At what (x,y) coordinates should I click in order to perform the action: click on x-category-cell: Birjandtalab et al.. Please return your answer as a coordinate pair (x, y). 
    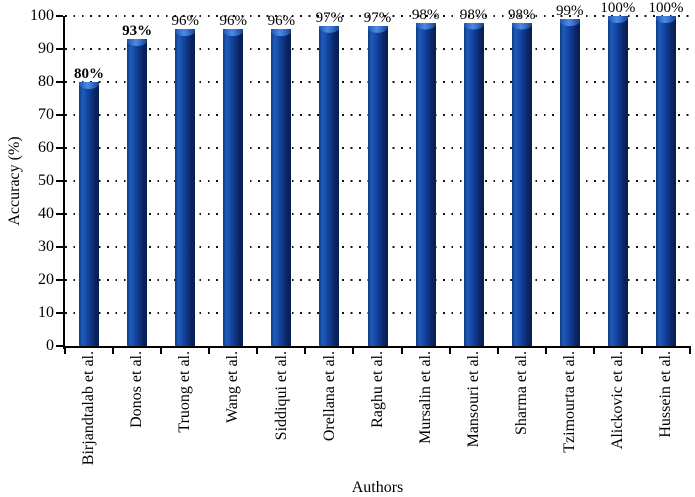
    Looking at the image, I should click on (89, 414).